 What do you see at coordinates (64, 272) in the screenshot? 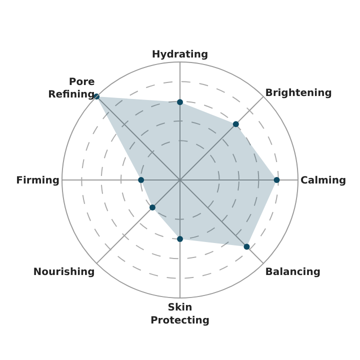
I see `spoke-label: Nourishing` at bounding box center [64, 272].